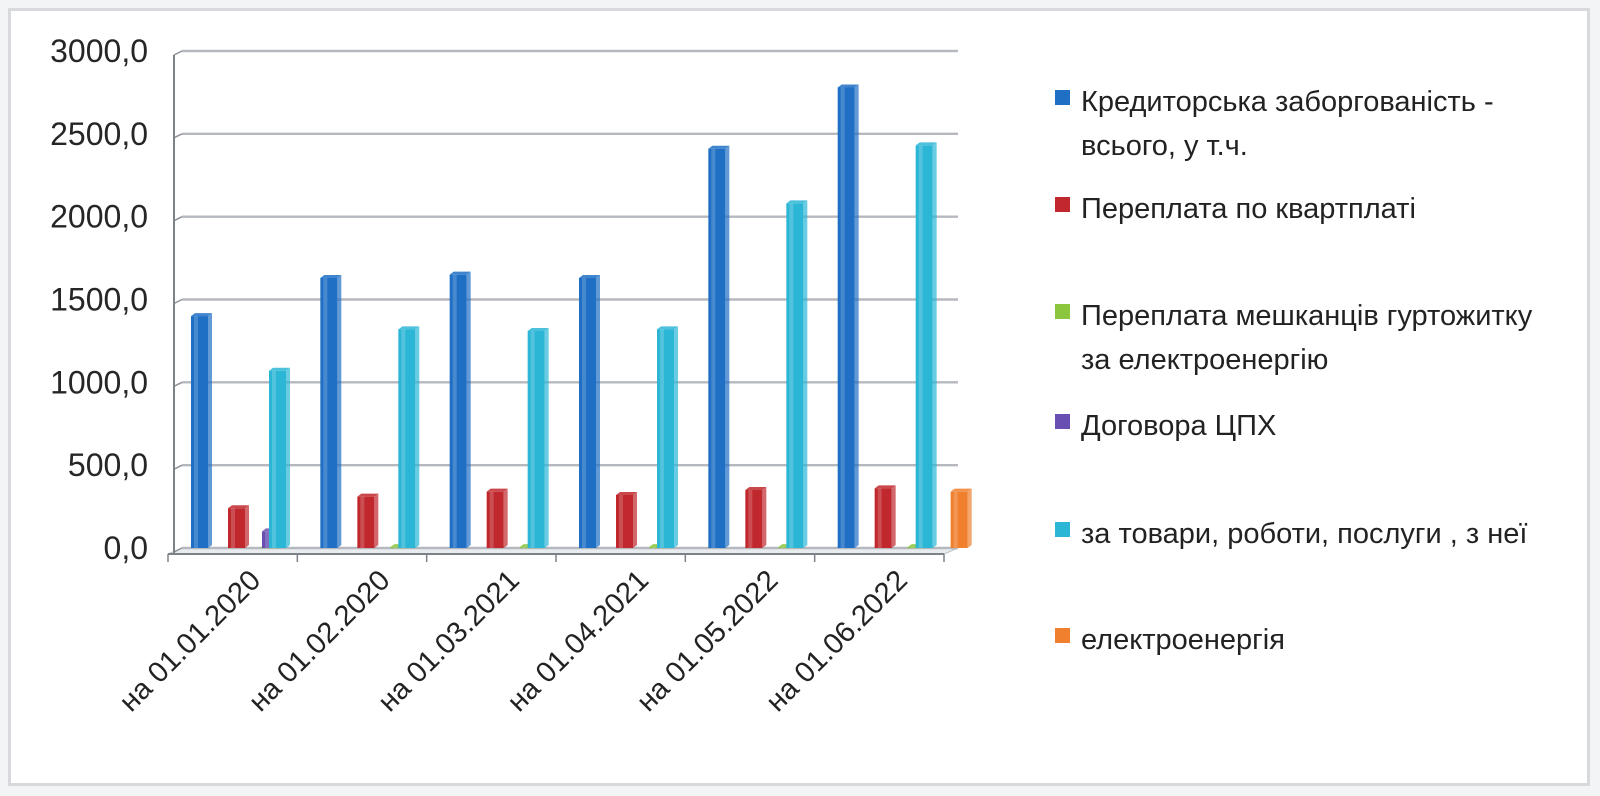 This screenshot has width=1600, height=796. Describe the element at coordinates (1304, 534) in the screenshot. I see `legend-label: за товари, роботи, послуги , з неї` at that location.